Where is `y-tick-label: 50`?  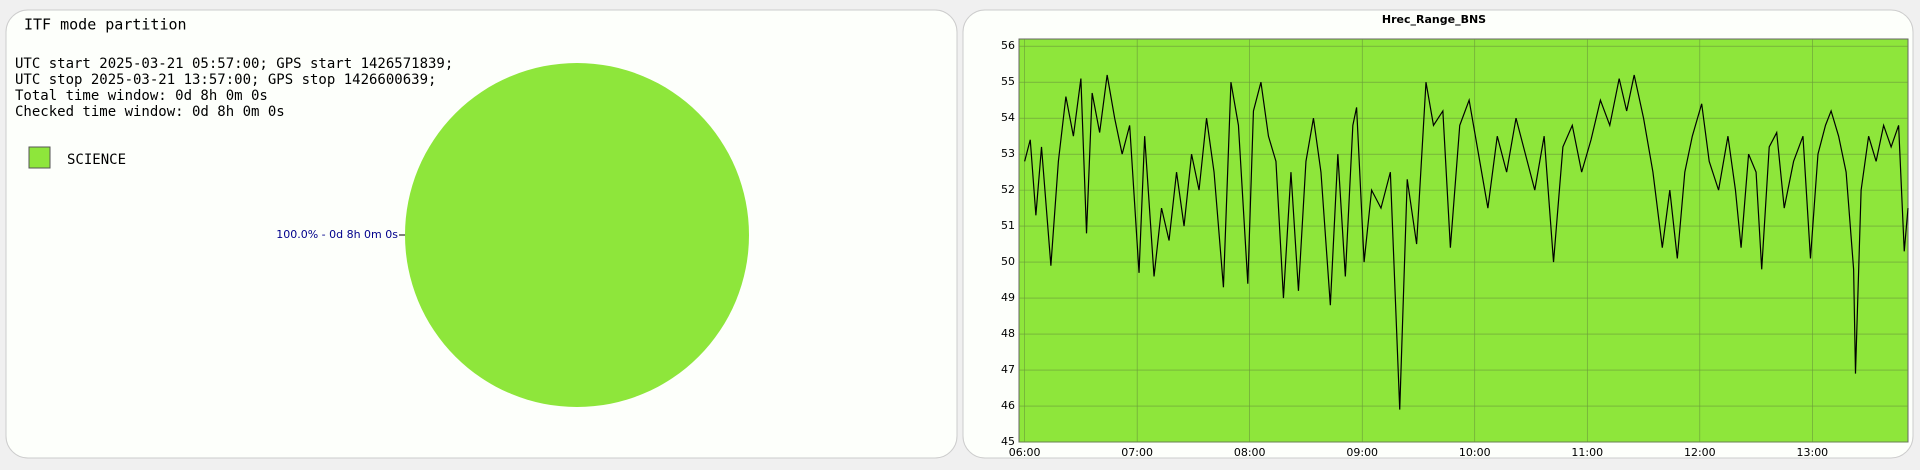 y-tick-label: 50 is located at coordinates (1008, 261).